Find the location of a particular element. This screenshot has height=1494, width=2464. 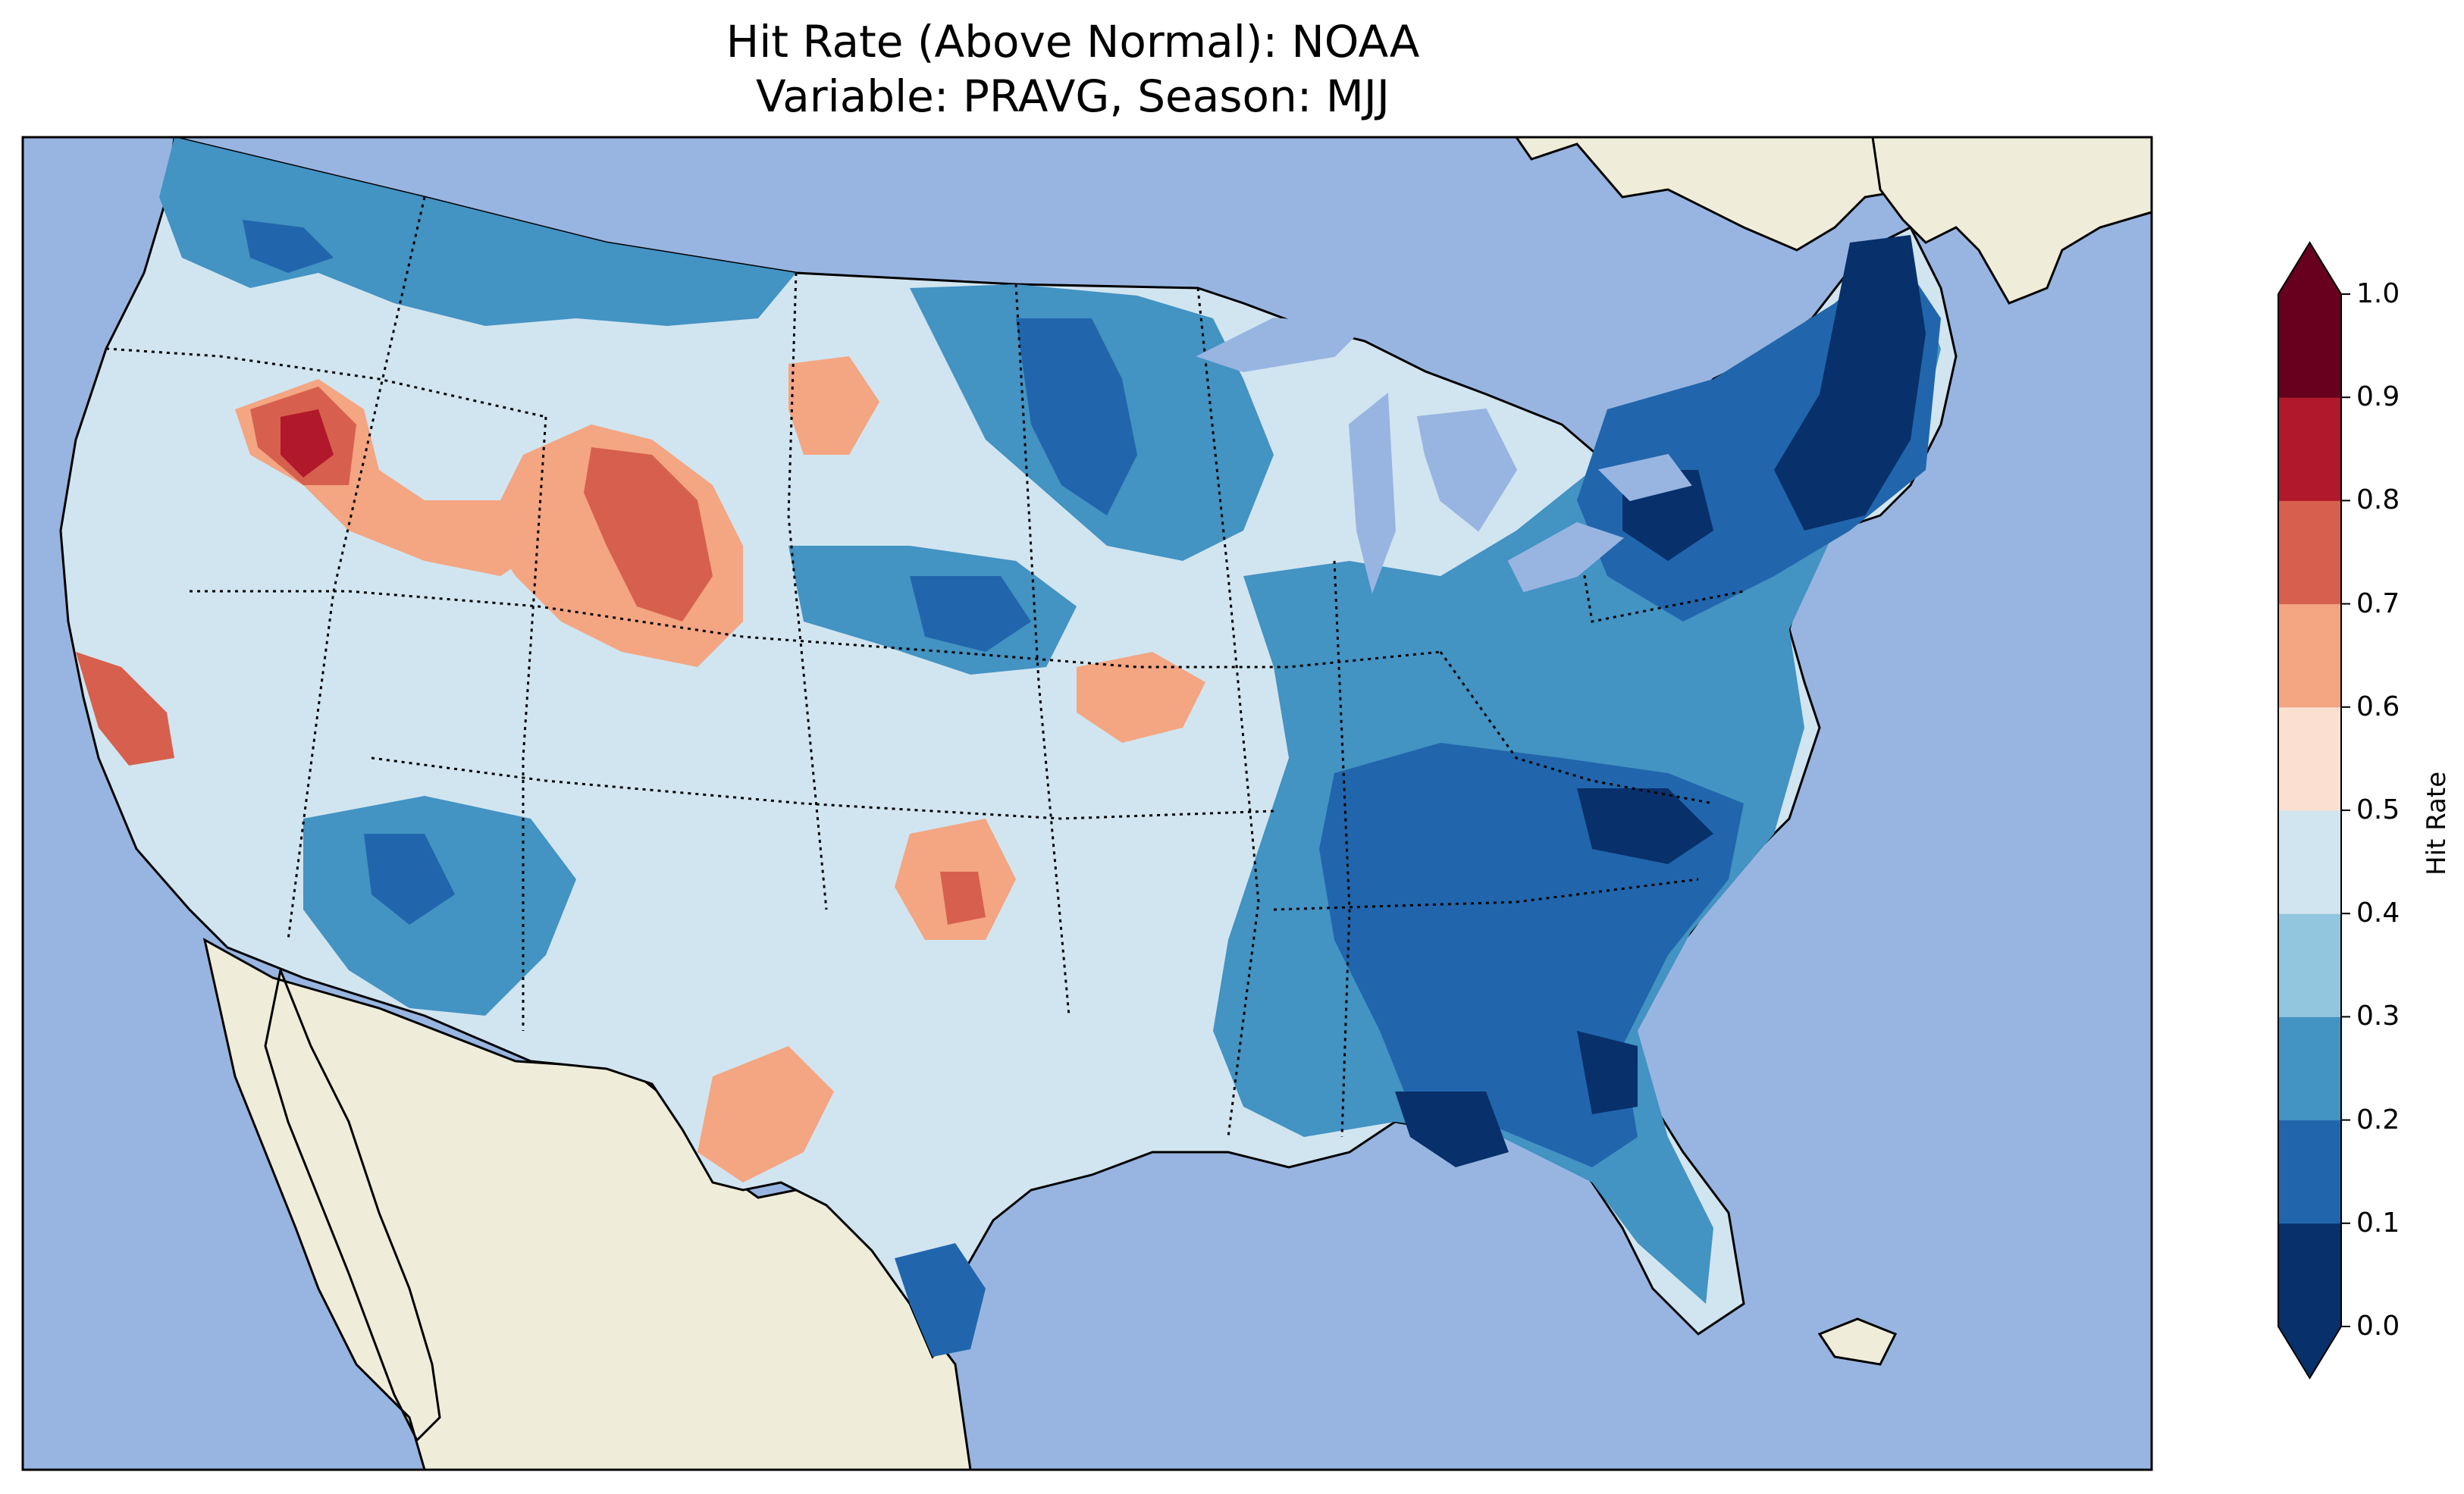

oklahoma-darkred-patch is located at coordinates (963, 898).